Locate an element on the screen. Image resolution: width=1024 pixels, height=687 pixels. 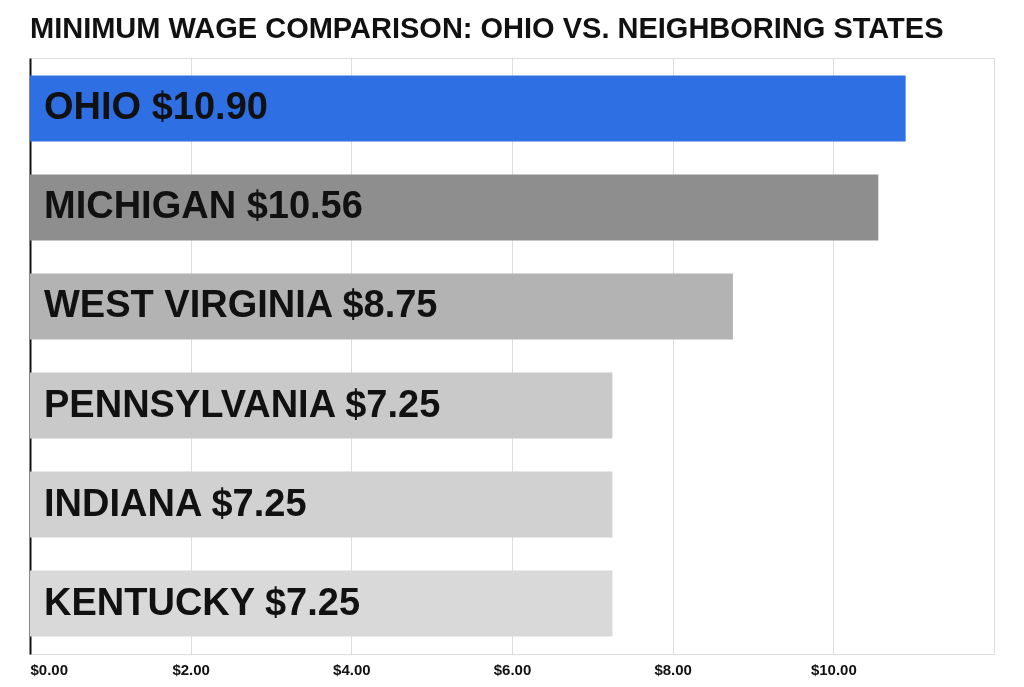
chart-title: MINIMUM WAGE COMPARISON: OHIO VS. NEIGHBORING STATES is located at coordinates (487, 28).